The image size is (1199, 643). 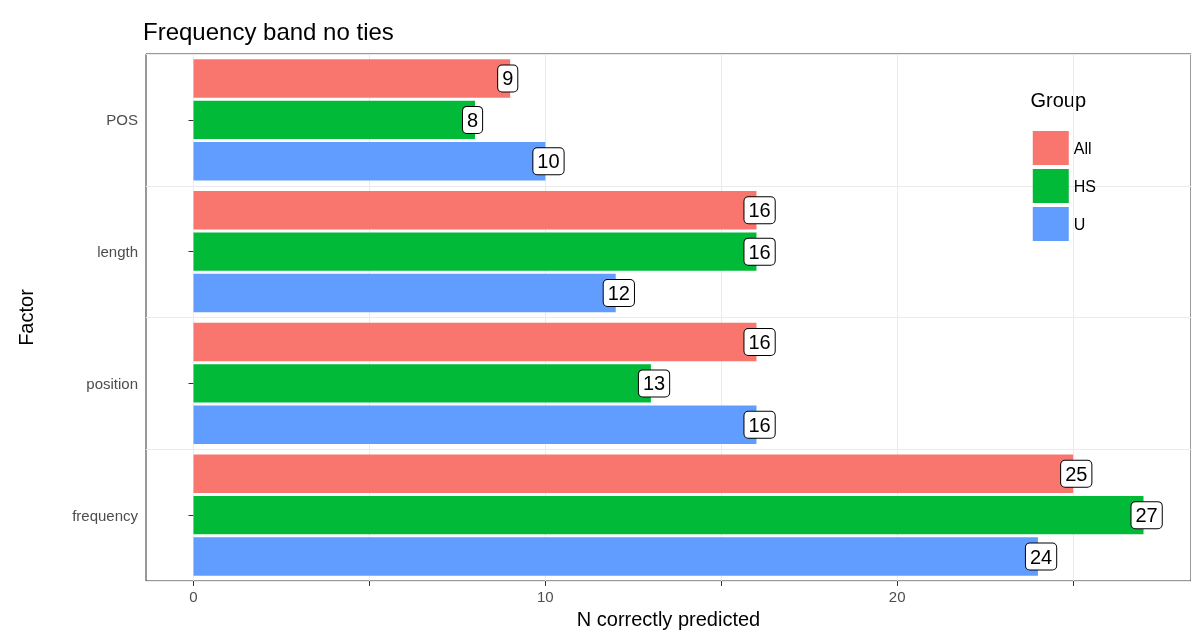 I want to click on x-axis-title: N correctly predicted, so click(x=668, y=619).